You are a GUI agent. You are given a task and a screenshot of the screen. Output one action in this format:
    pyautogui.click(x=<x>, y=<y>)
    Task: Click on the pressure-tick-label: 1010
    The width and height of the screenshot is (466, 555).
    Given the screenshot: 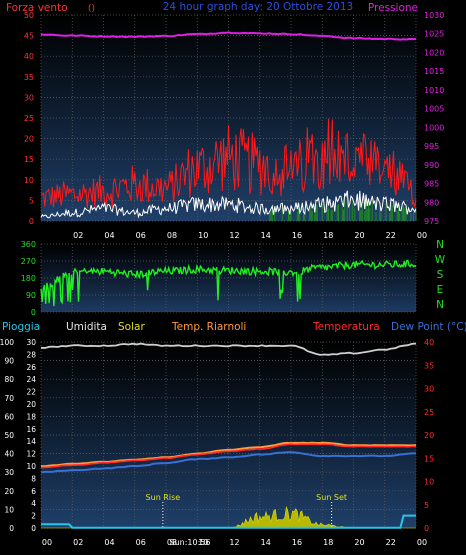 What is the action you would take?
    pyautogui.click(x=434, y=90)
    